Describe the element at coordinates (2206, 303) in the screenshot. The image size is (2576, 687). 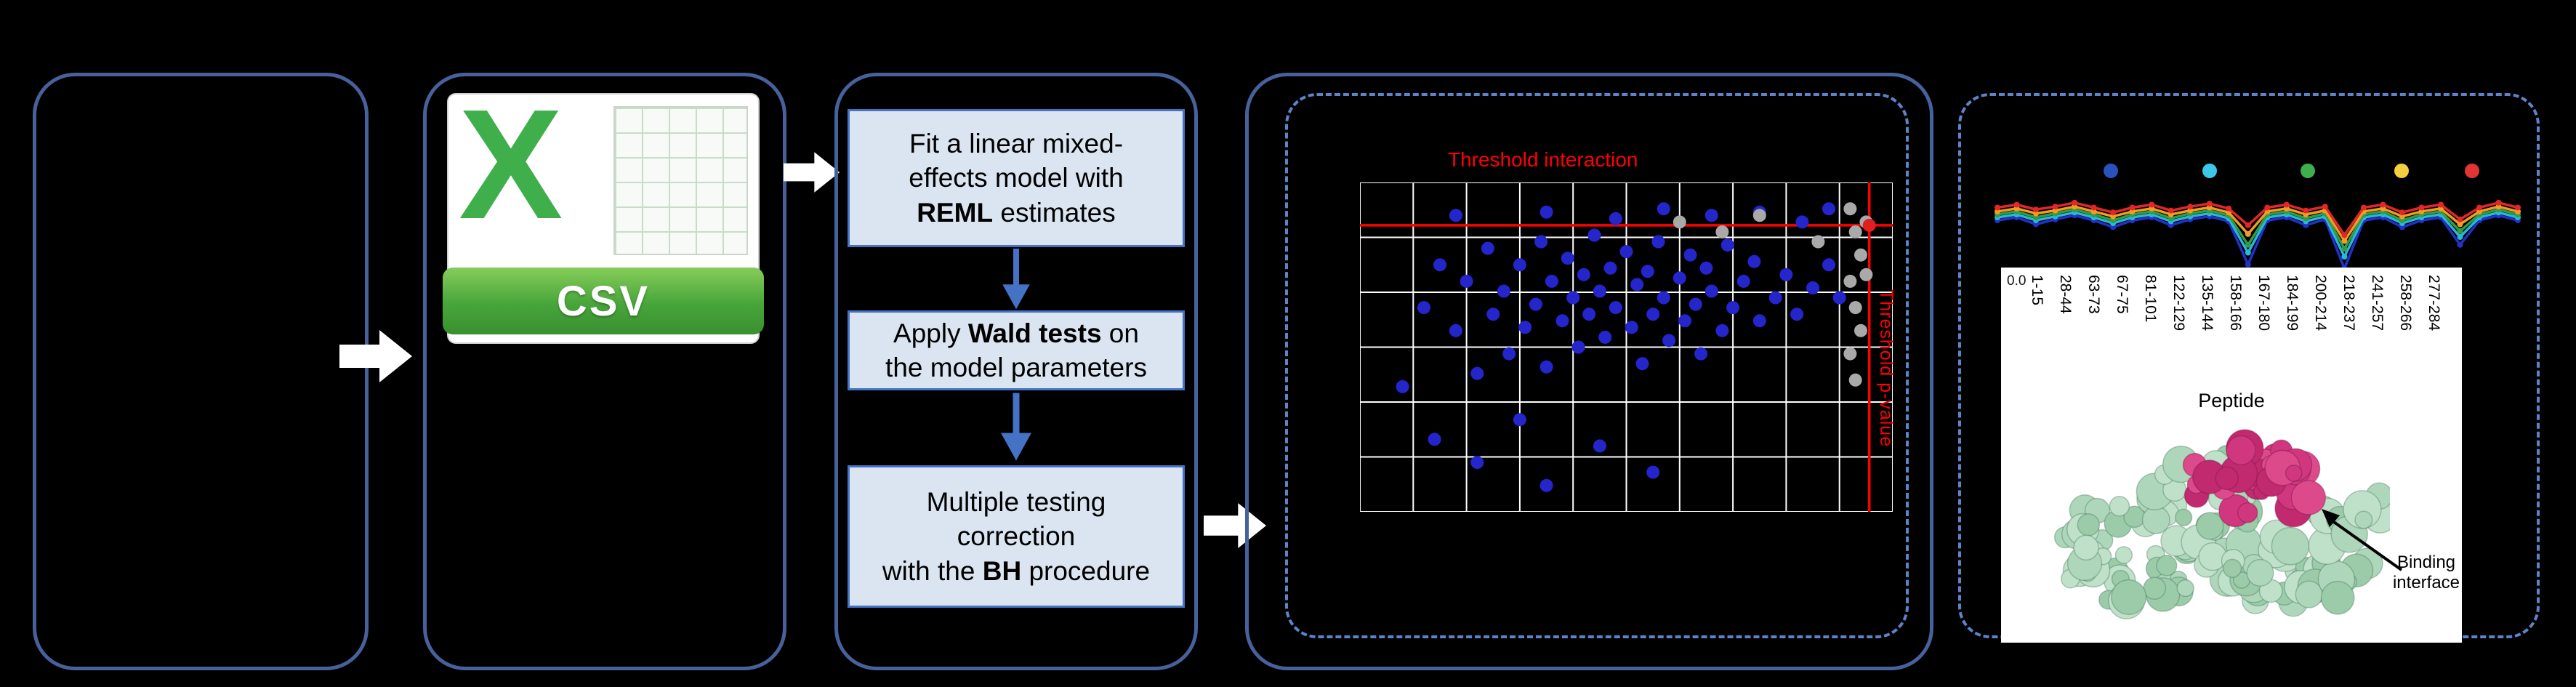
I see `peptide-tick-label: 135-144` at that location.